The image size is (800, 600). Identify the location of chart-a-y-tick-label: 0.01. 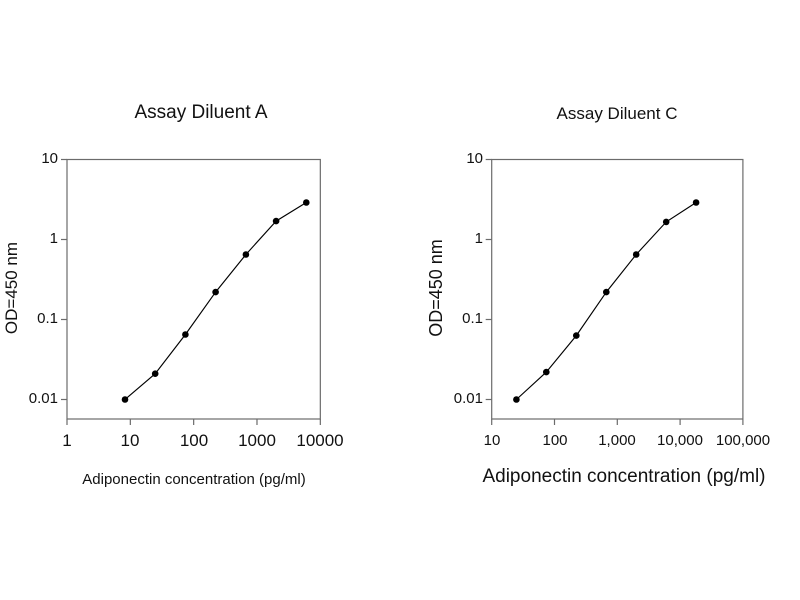
(43, 398).